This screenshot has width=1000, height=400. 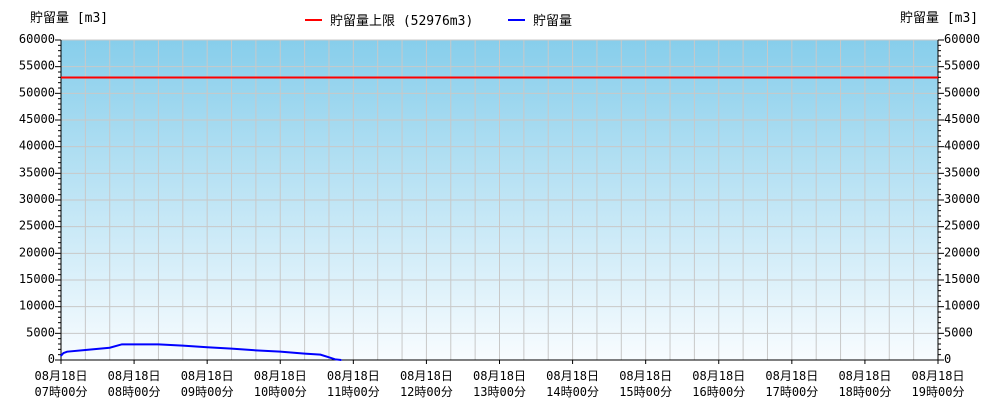 I want to click on y-tick-label-right: 20000, so click(x=962, y=252).